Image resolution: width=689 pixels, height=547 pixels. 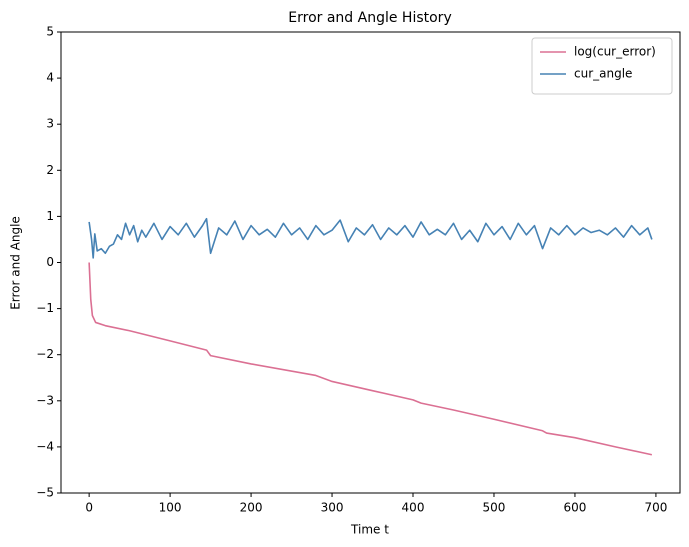 I want to click on x-axis-label: Time t, so click(x=369, y=530).